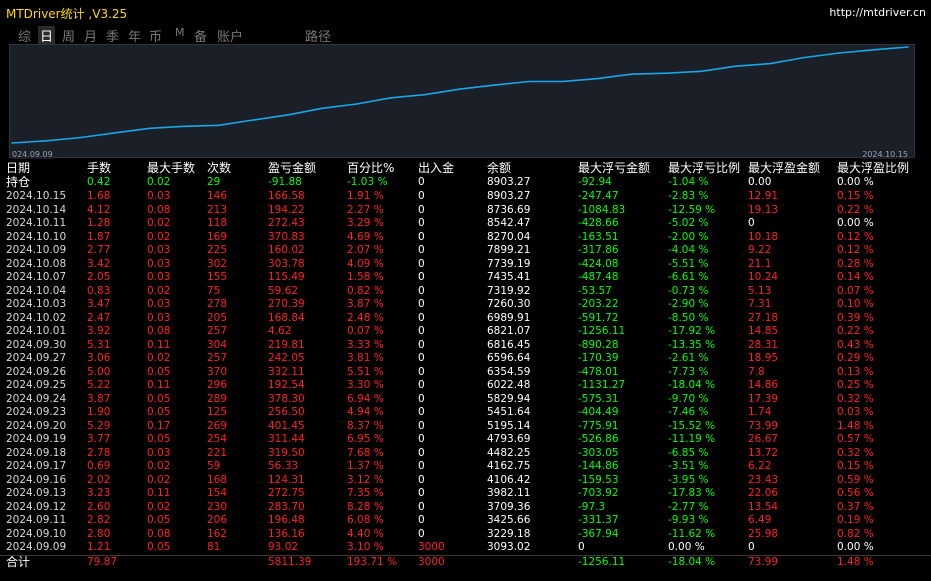 This screenshot has height=581, width=931. I want to click on table-cell: -53.57, so click(595, 290).